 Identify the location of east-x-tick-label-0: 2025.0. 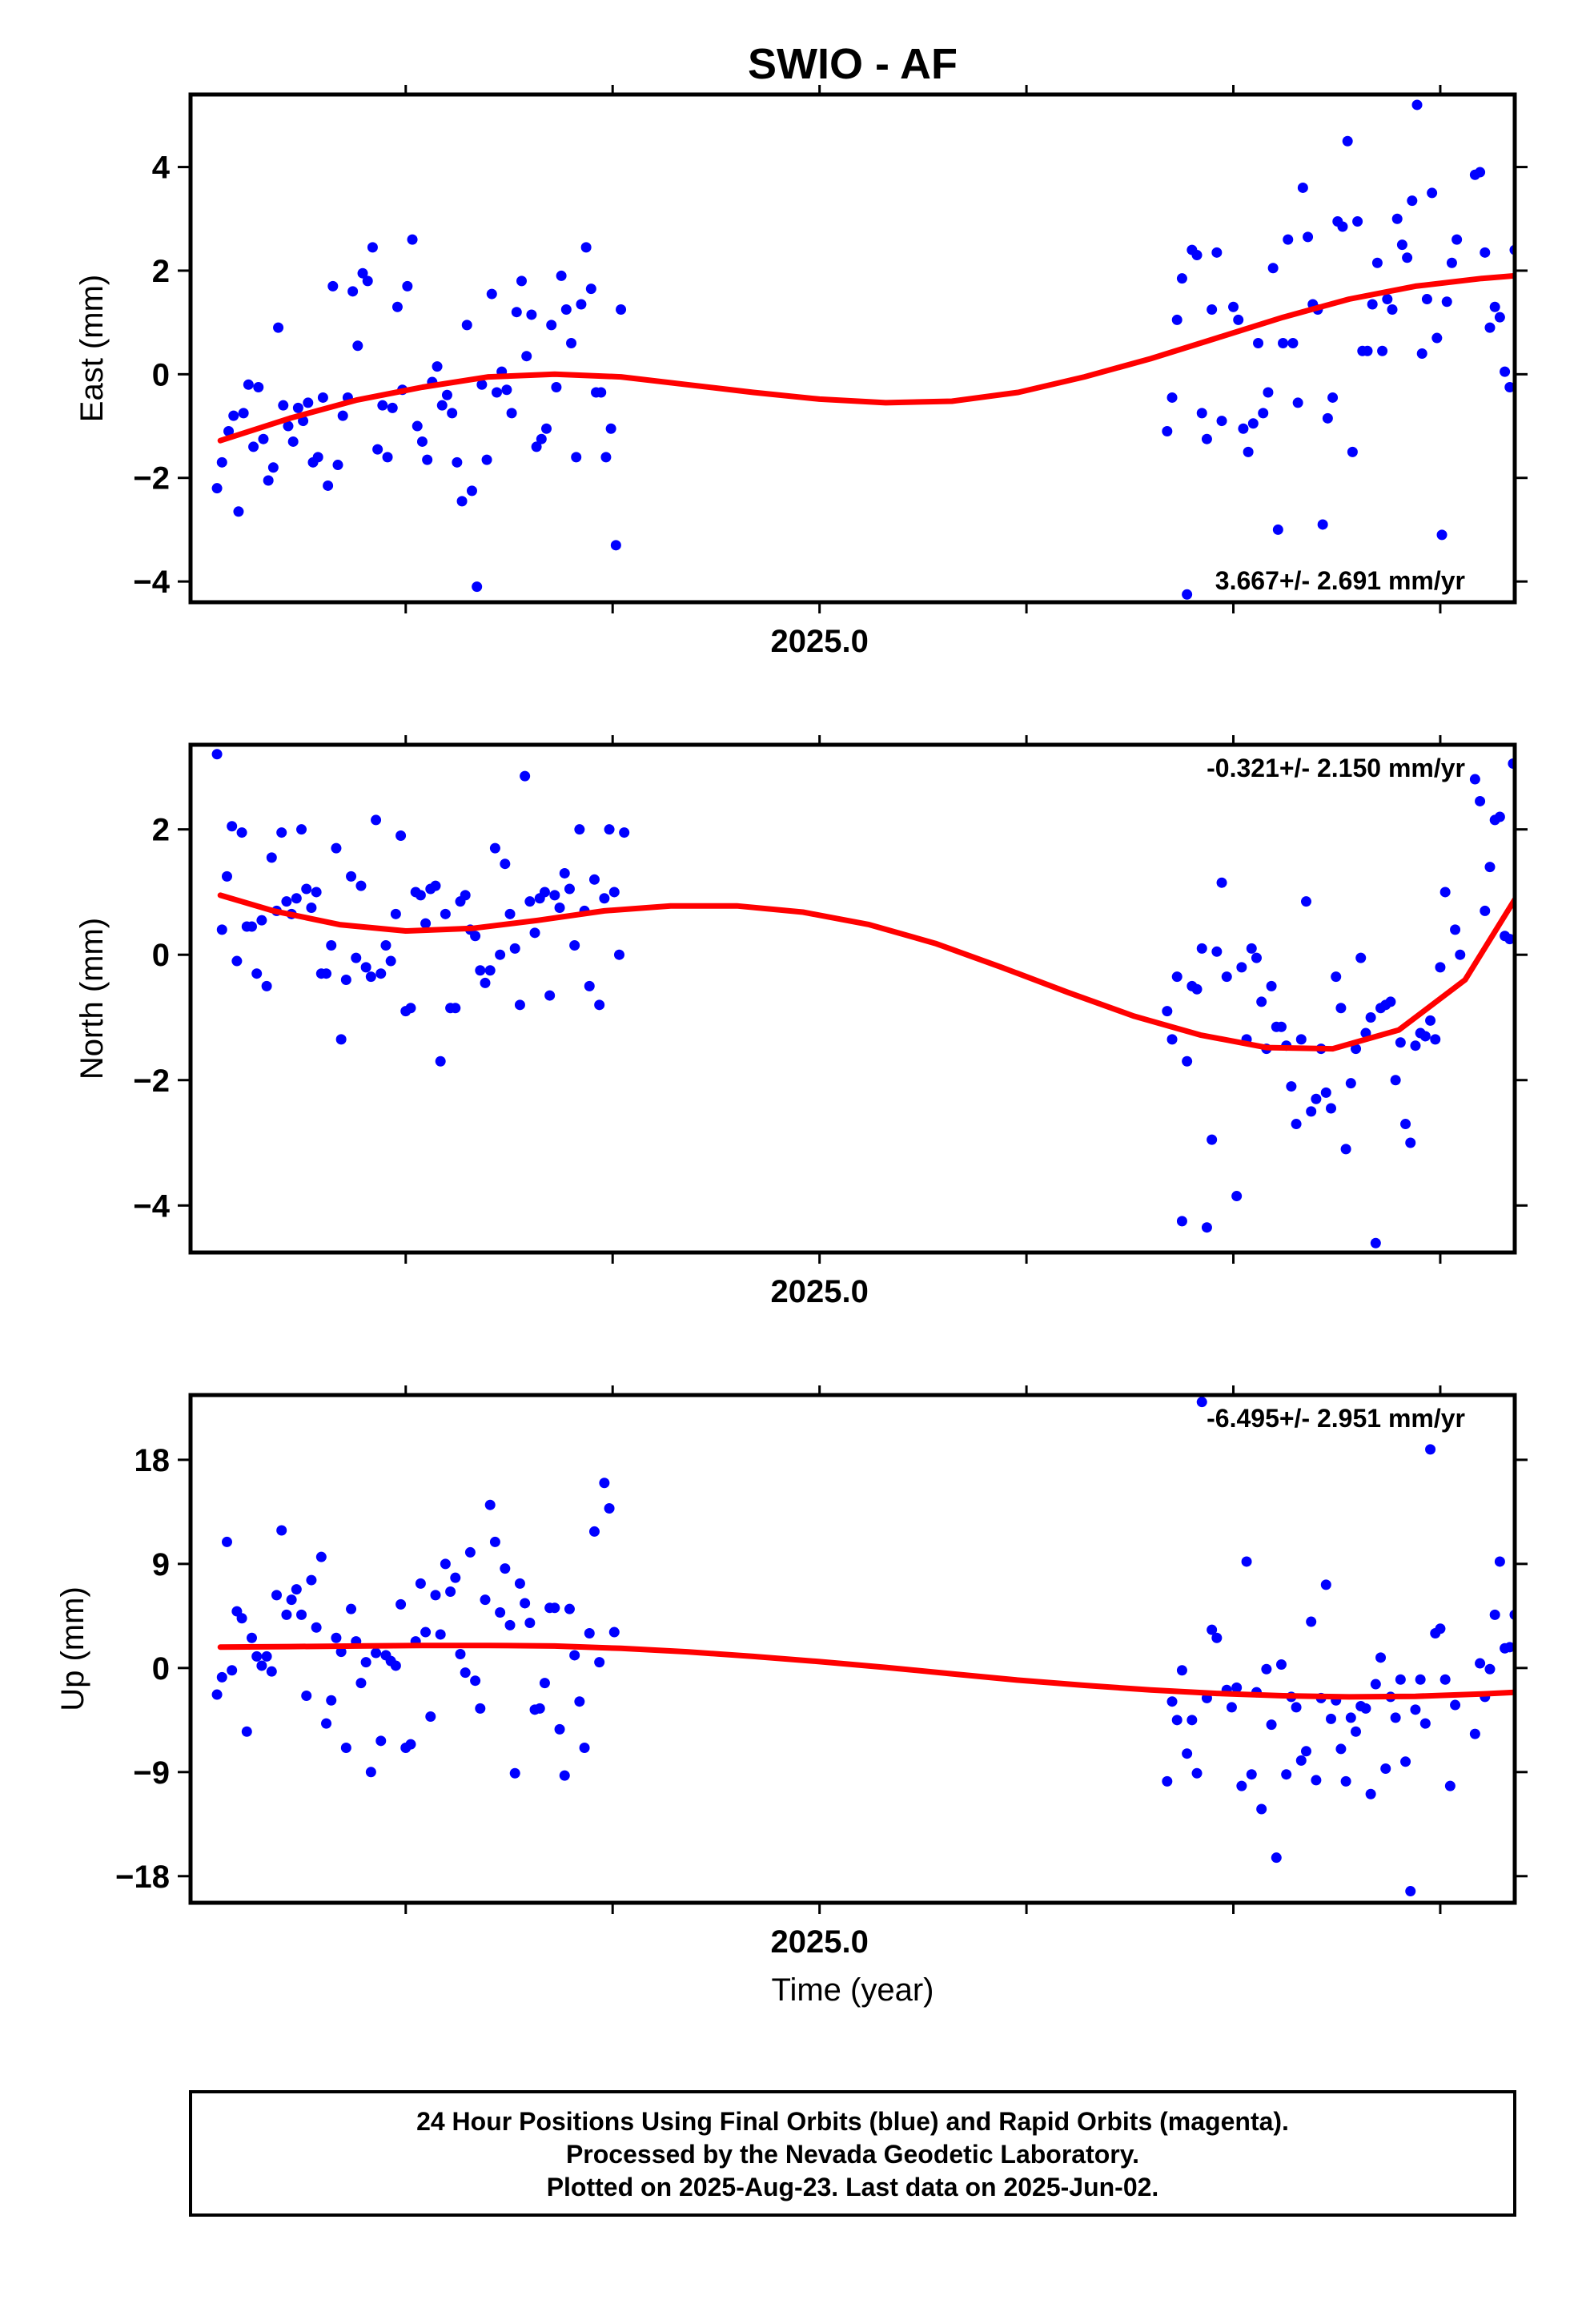
(819, 641).